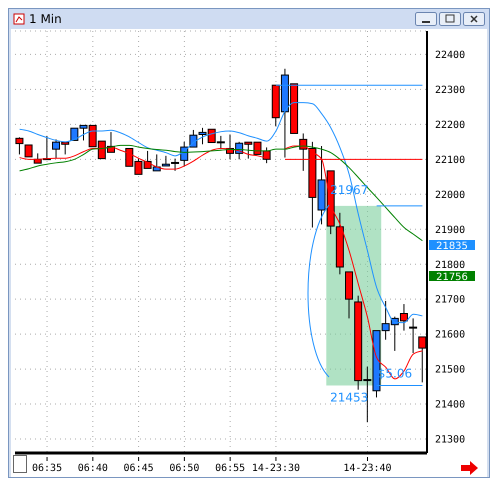 Image resolution: width=496 pixels, height=480 pixels. Describe the element at coordinates (230, 468) in the screenshot. I see `x-tick-label: 06:55` at that location.